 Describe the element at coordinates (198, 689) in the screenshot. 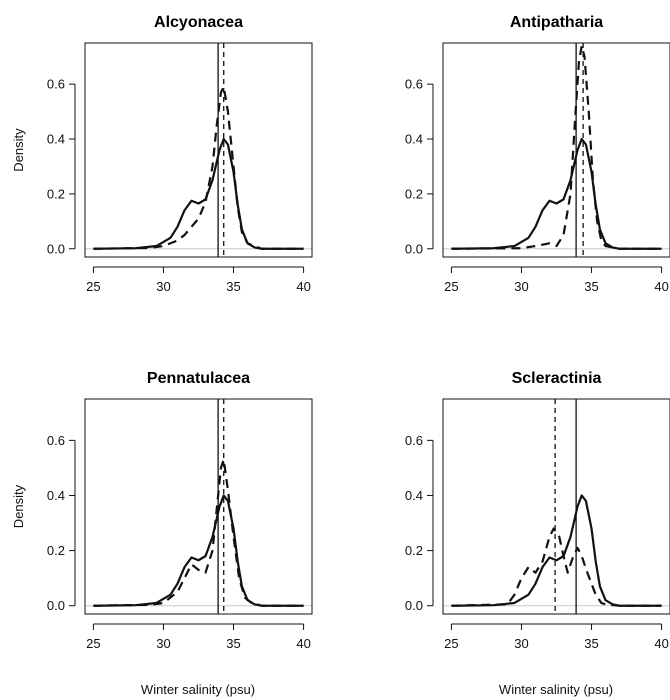

I see `figure-xlabel-left: Winter salinity (psu)` at that location.